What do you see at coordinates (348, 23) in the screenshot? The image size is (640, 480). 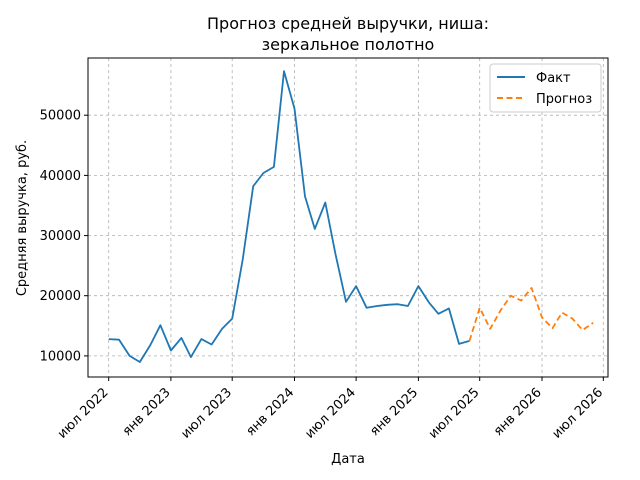 I see `chart-title-line-1: Прогноз средней выручки, ниша:` at bounding box center [348, 23].